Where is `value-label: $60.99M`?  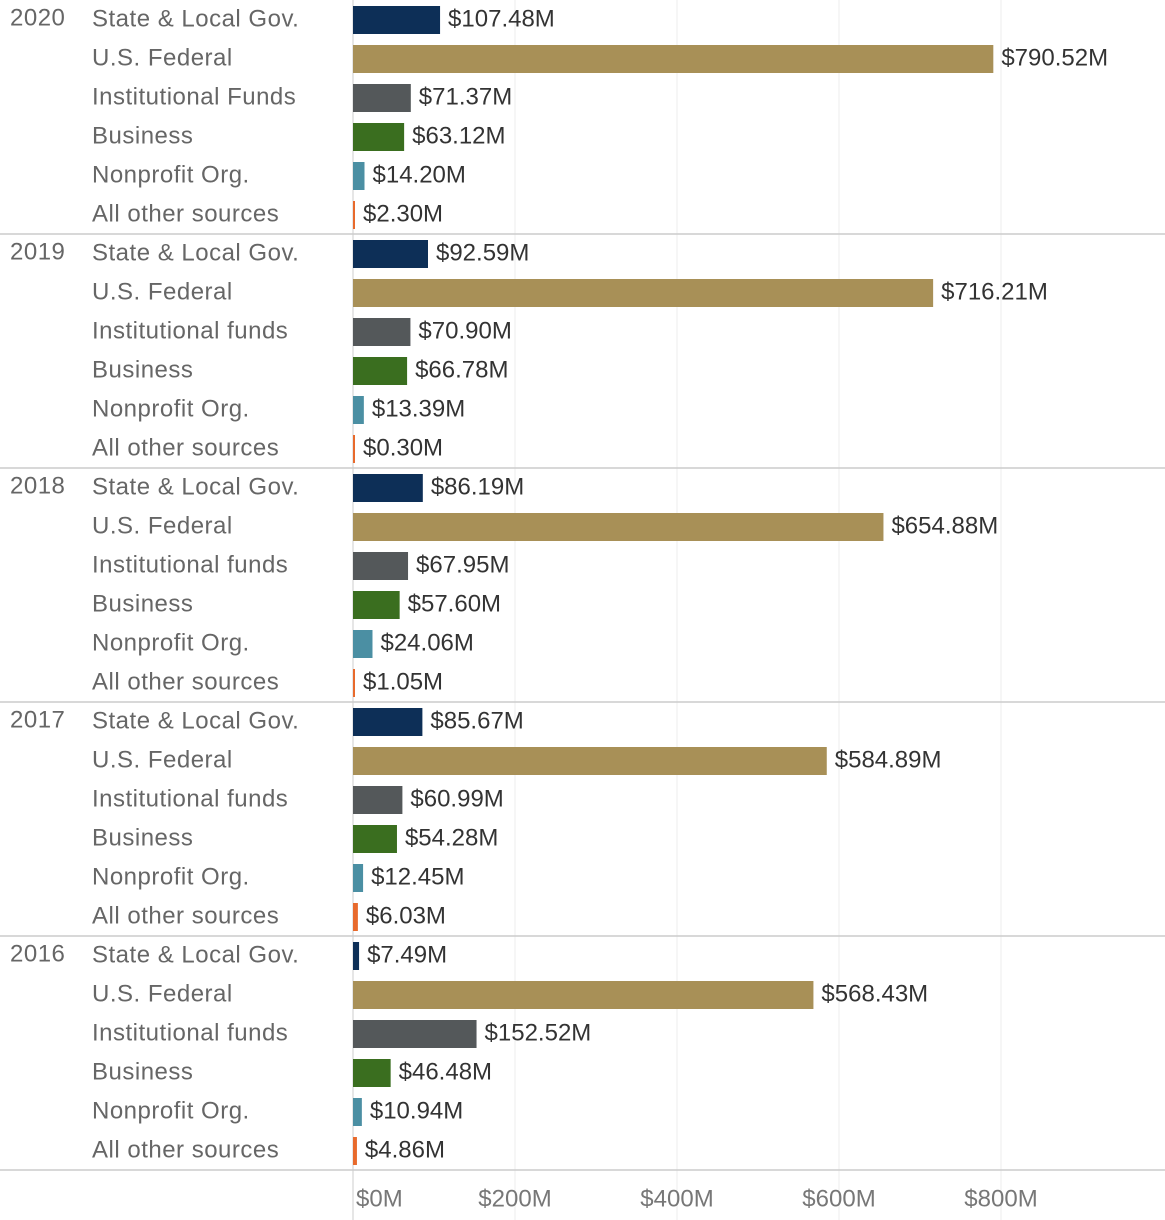 value-label: $60.99M is located at coordinates (456, 798).